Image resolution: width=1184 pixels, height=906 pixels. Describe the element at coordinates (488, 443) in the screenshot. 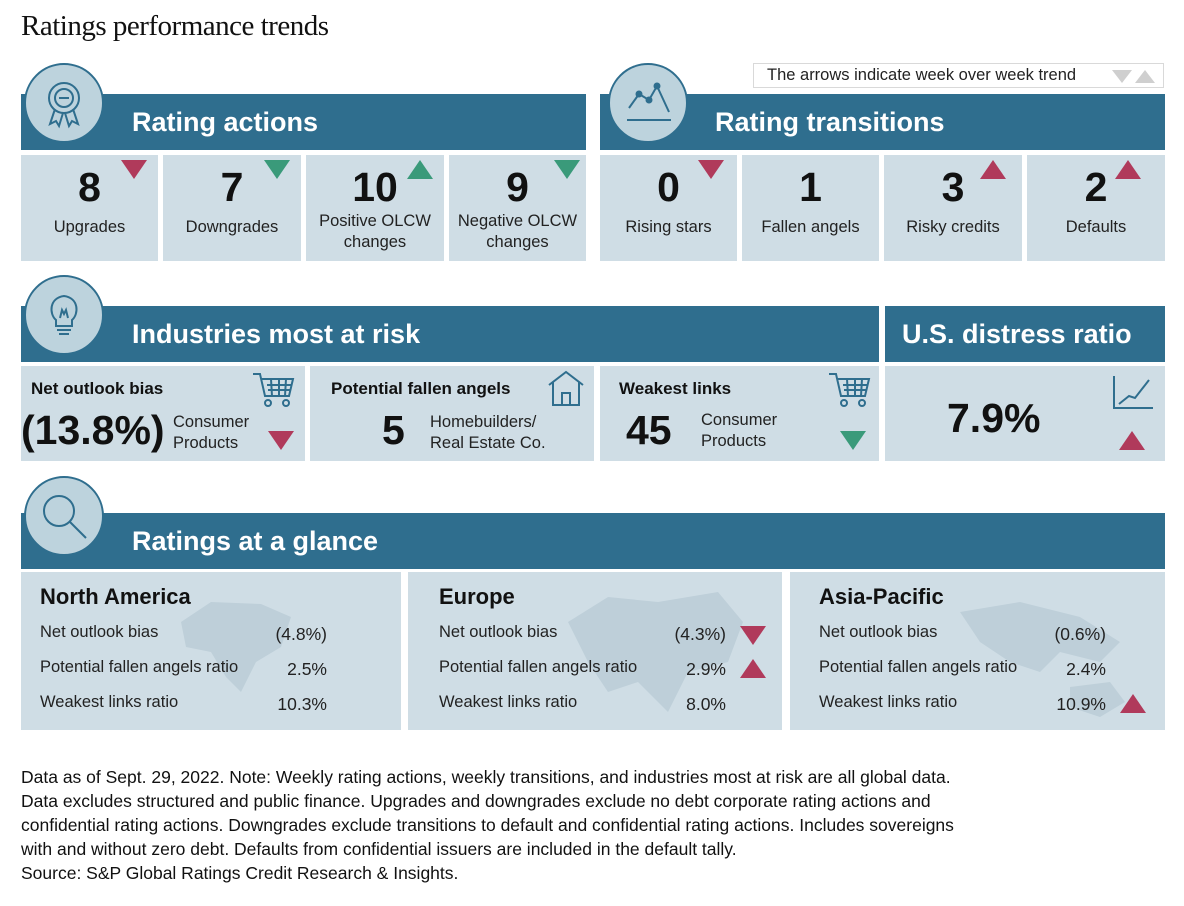

I see `risk-industry-line: Real Estate Co.` at that location.